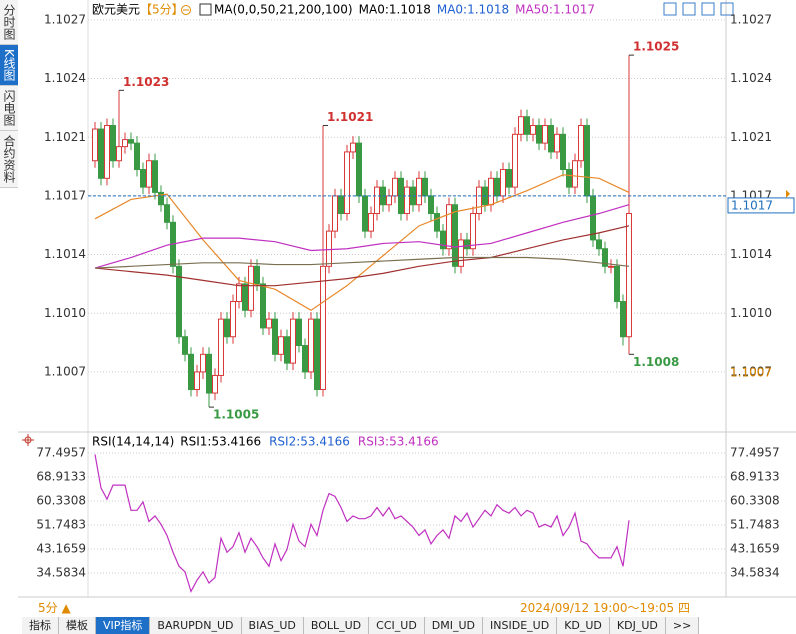 This screenshot has height=634, width=796. Describe the element at coordinates (9, 159) in the screenshot. I see `sidebar-tab: 合约资料` at that location.